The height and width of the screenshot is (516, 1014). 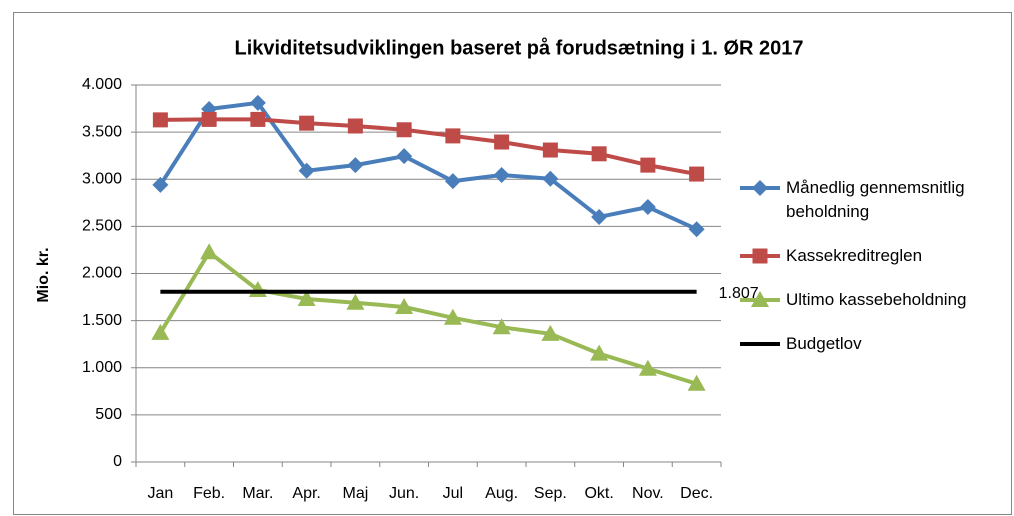 What do you see at coordinates (501, 493) in the screenshot?
I see `x-tick-label: Aug.` at bounding box center [501, 493].